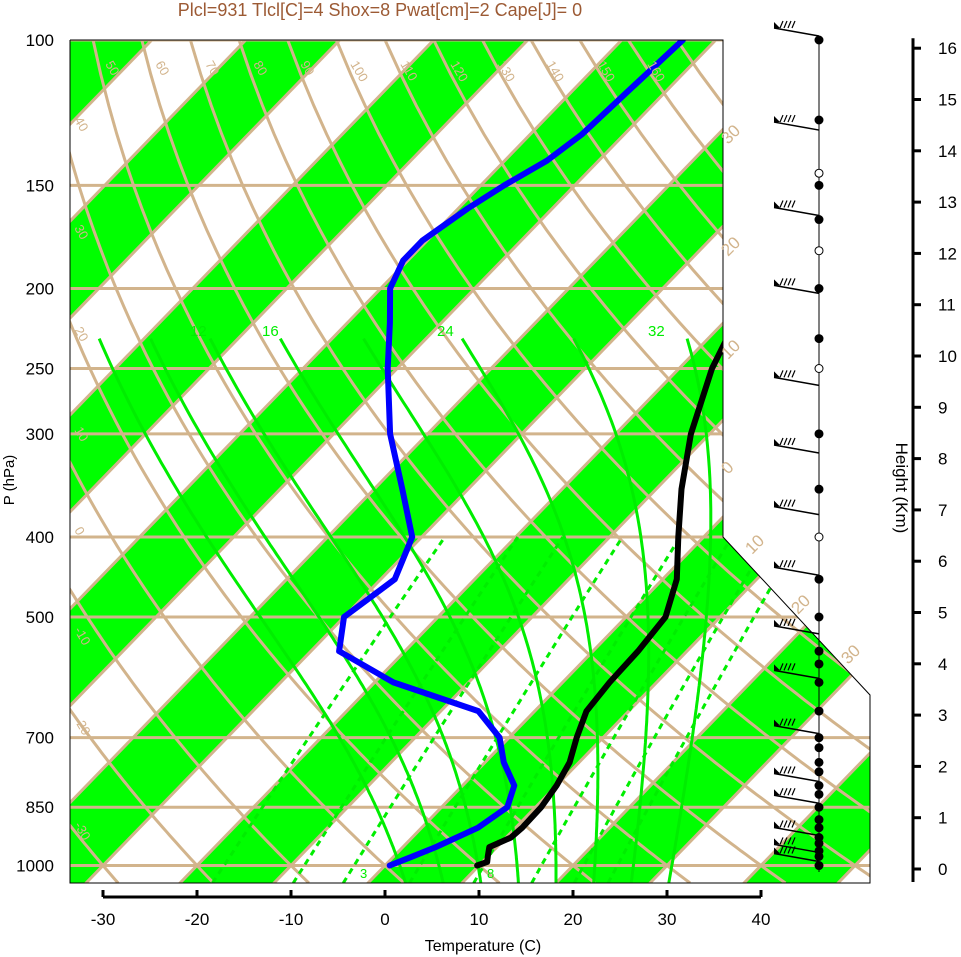 The width and height of the screenshot is (961, 957). What do you see at coordinates (947, 48) in the screenshot?
I see `height-tick-label: 16` at bounding box center [947, 48].